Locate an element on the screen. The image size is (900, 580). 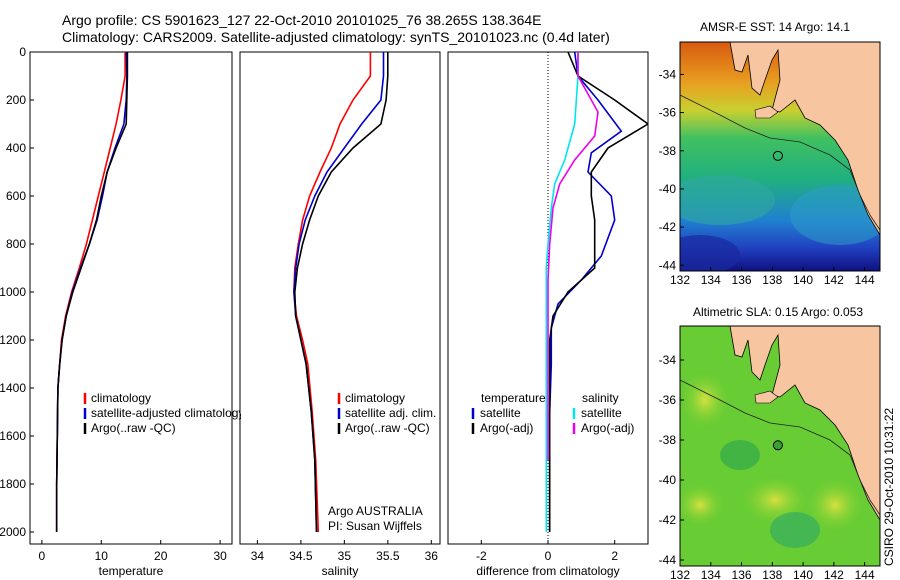
y-tick-label: 1400 is located at coordinates (13, 388).